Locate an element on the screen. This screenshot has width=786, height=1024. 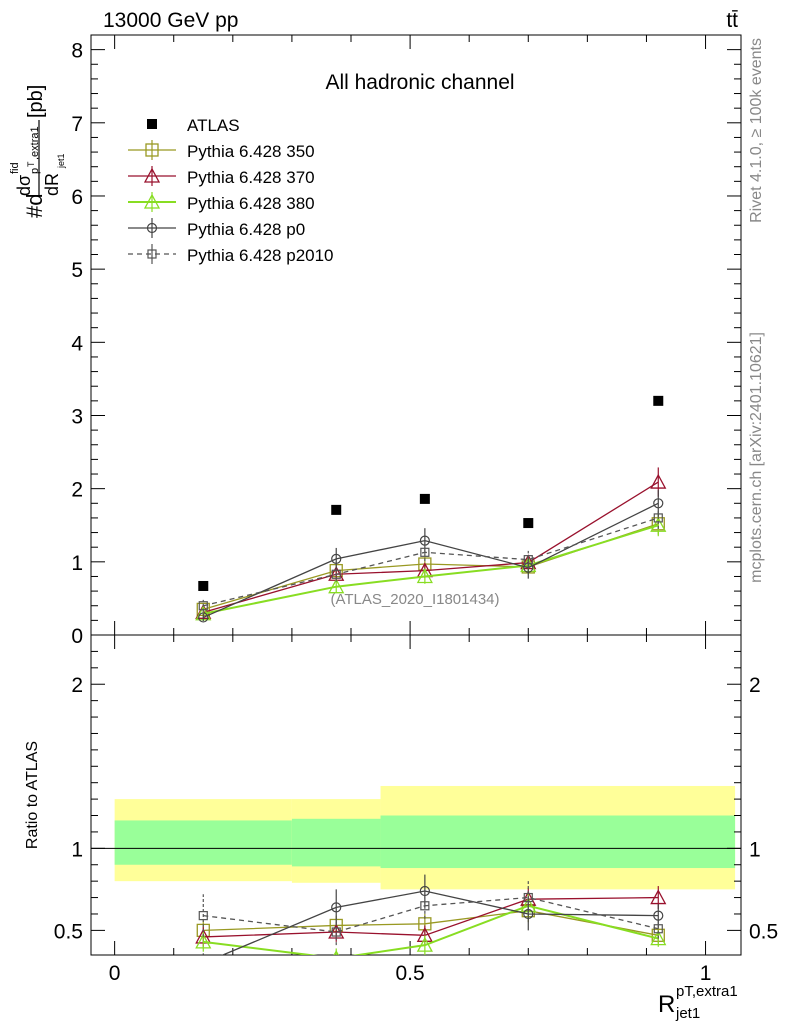
top-ytick-label: 2 is located at coordinates (77, 490).